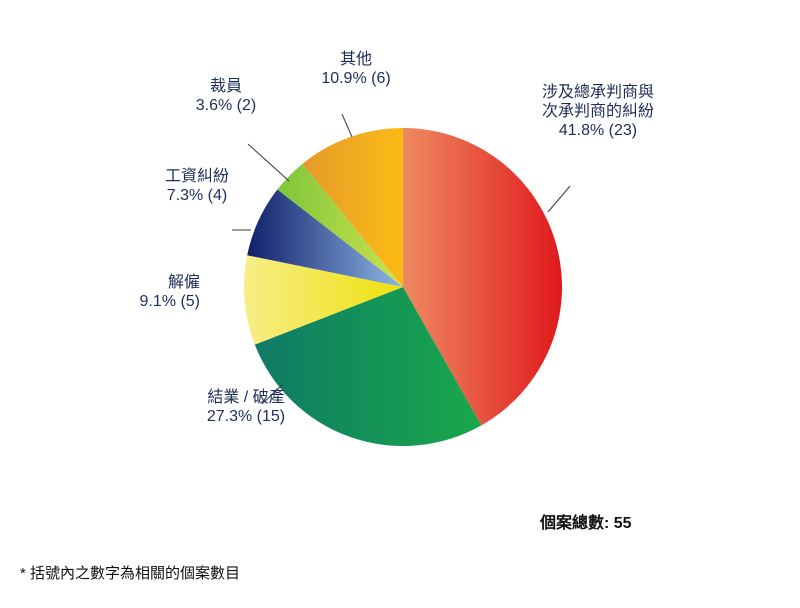 The width and height of the screenshot is (800, 608). I want to click on slice-name-3: 工資糾紛, so click(197, 176).